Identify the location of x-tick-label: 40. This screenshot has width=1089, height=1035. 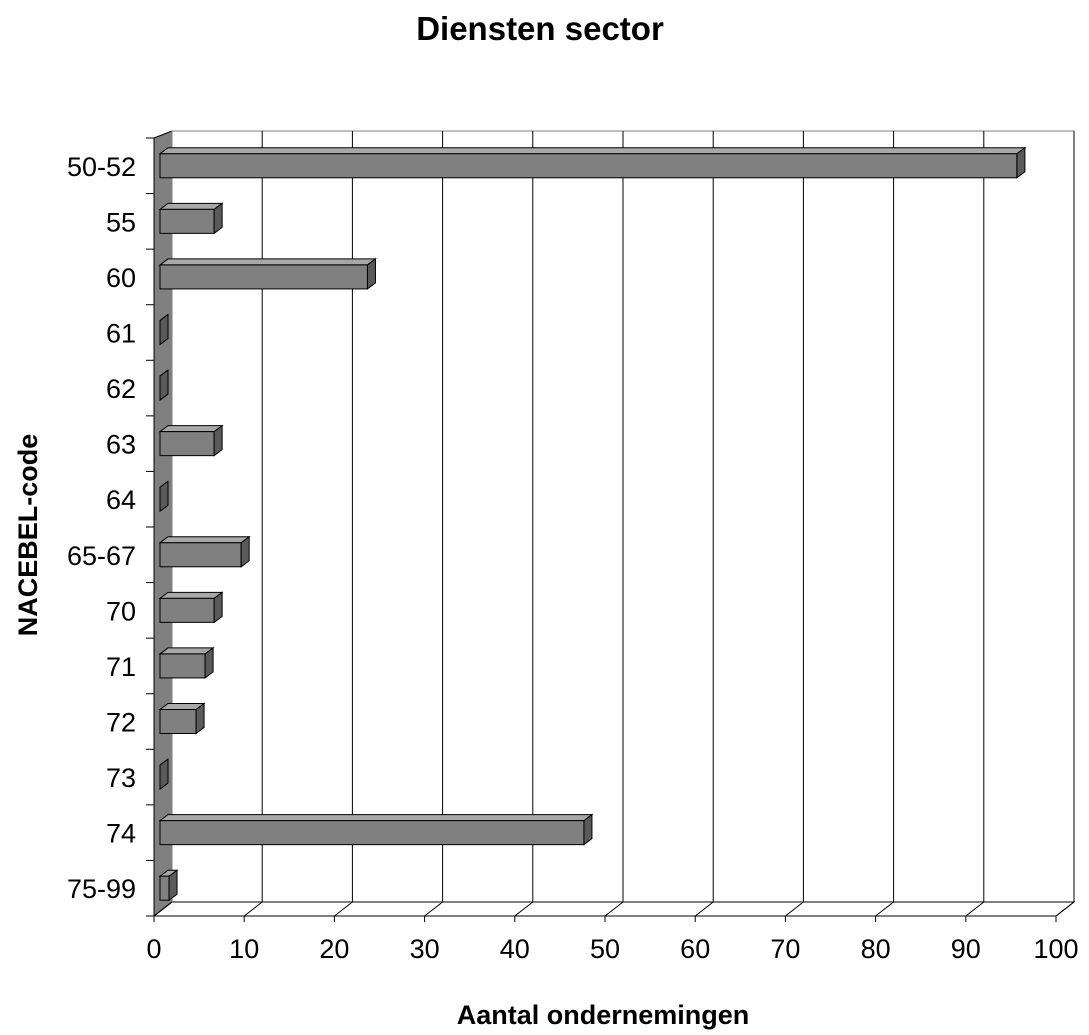
(515, 949).